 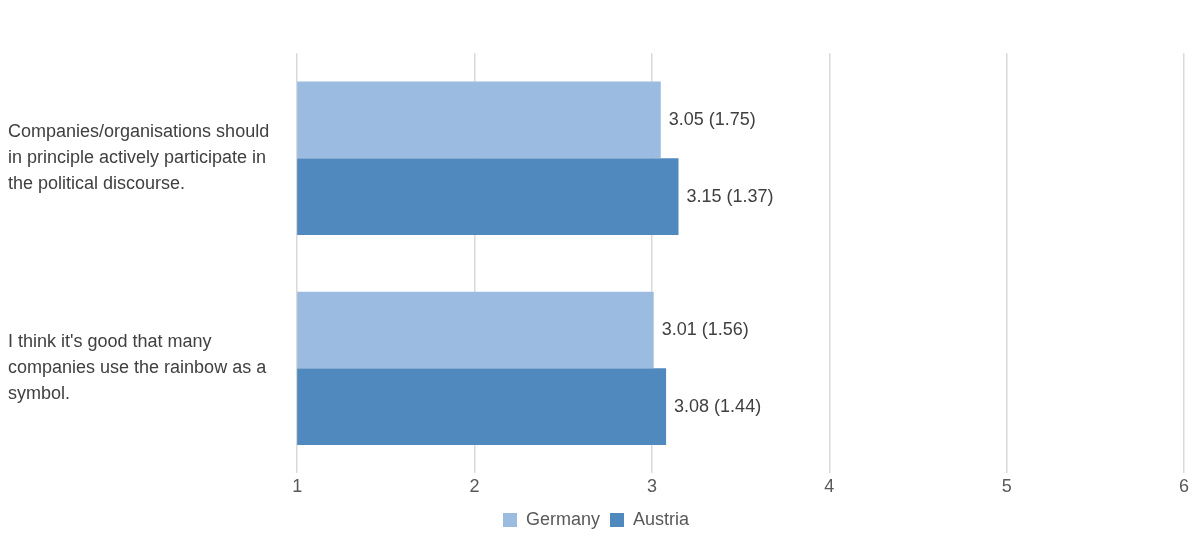 I want to click on x-tick-label: 5, so click(x=1006, y=486).